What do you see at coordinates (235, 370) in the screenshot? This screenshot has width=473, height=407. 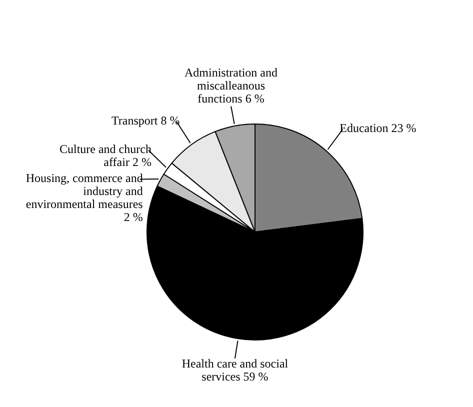 I see `slice-label: Health care and social services 59 %` at bounding box center [235, 370].